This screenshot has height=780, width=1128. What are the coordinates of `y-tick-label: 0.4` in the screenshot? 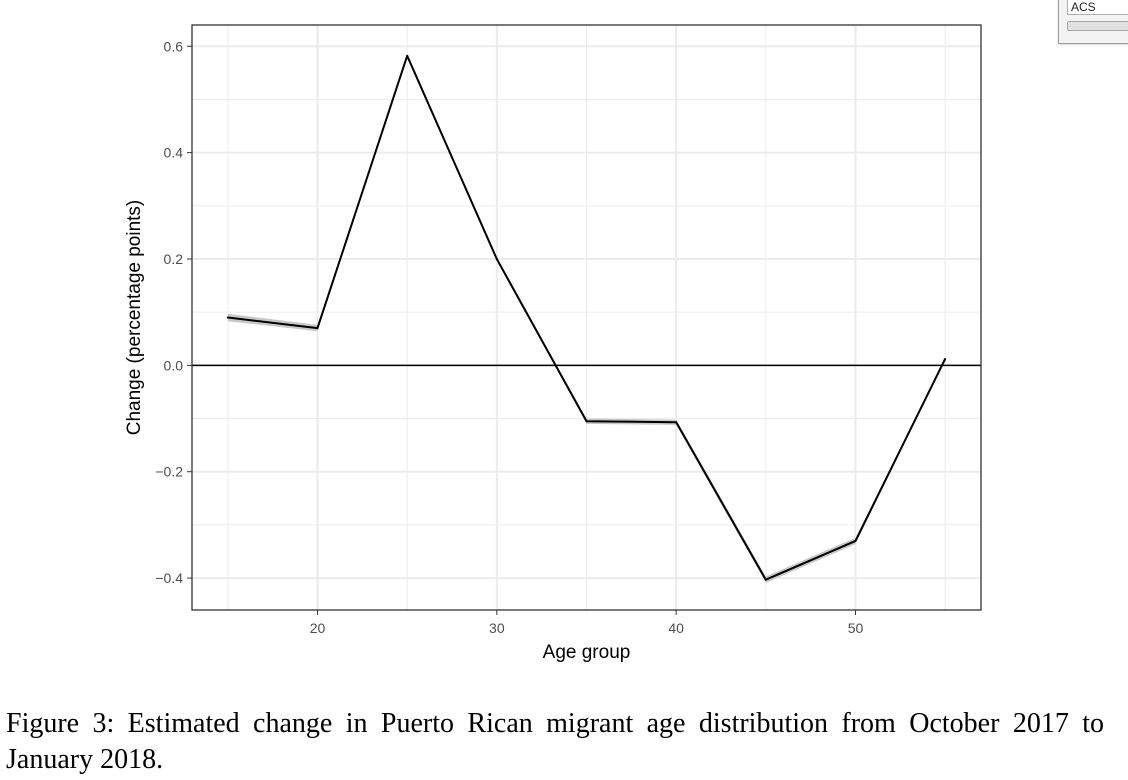 It's located at (174, 153).